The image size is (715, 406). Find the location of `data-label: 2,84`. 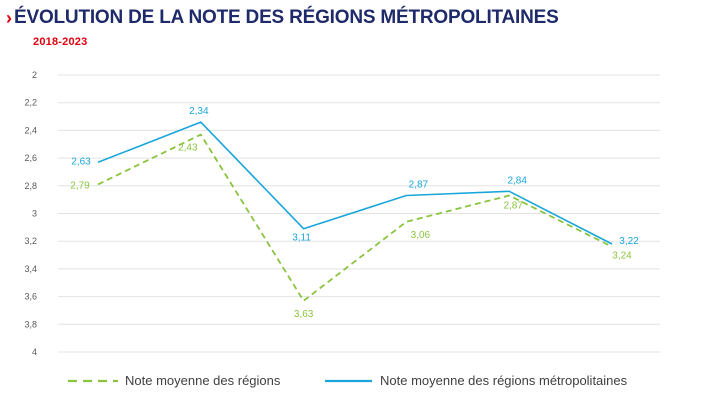

data-label: 2,84 is located at coordinates (517, 180).